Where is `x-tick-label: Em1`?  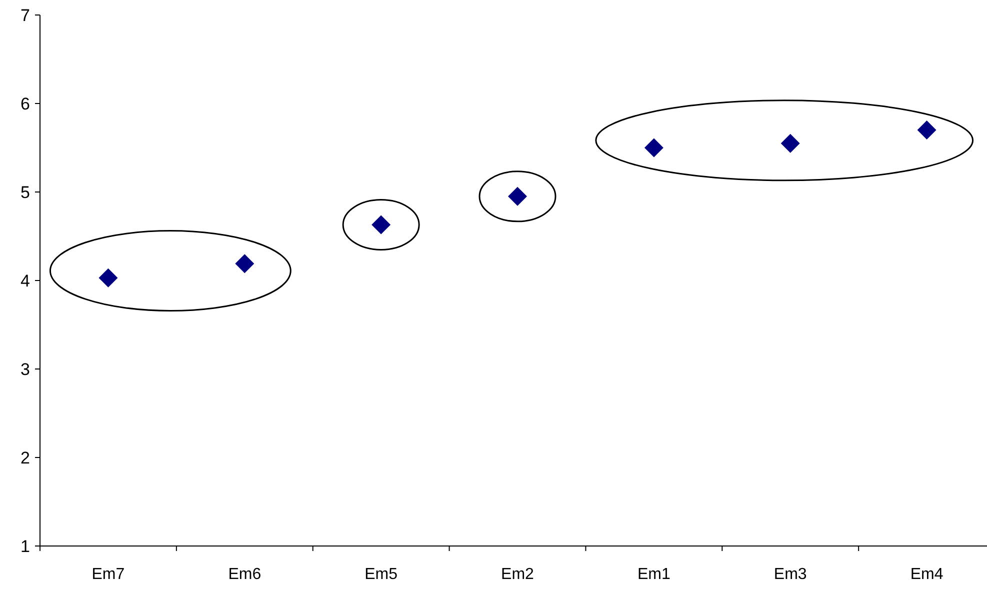 x-tick-label: Em1 is located at coordinates (653, 574).